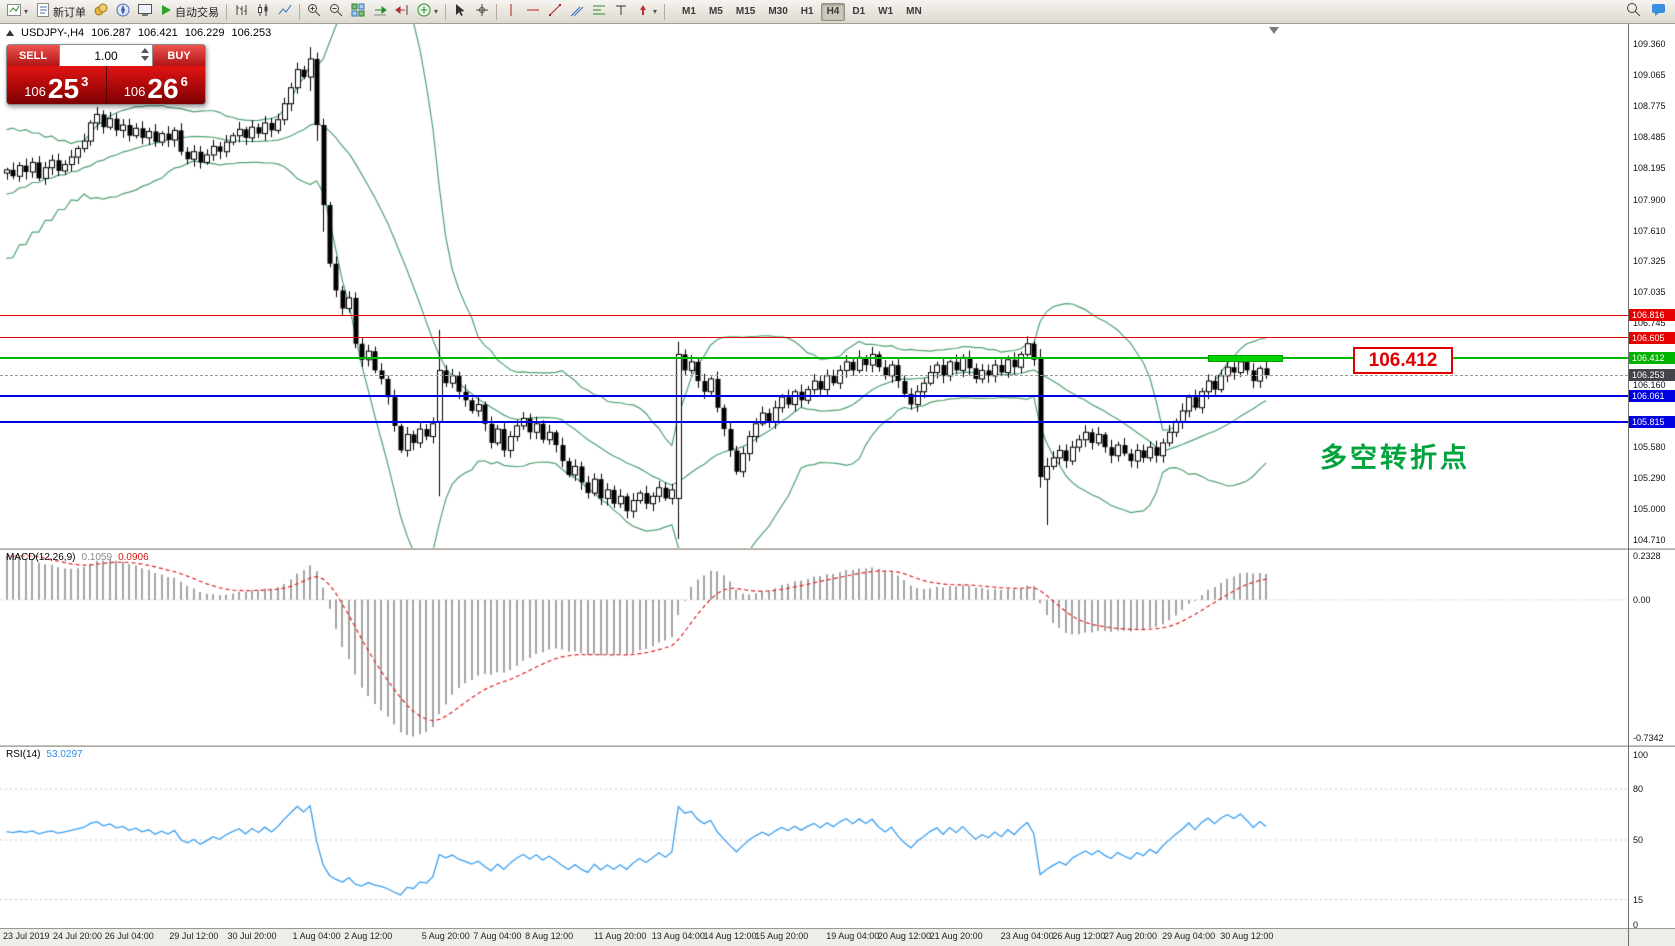 Image resolution: width=1675 pixels, height=946 pixels. I want to click on terminal-button, so click(145, 12).